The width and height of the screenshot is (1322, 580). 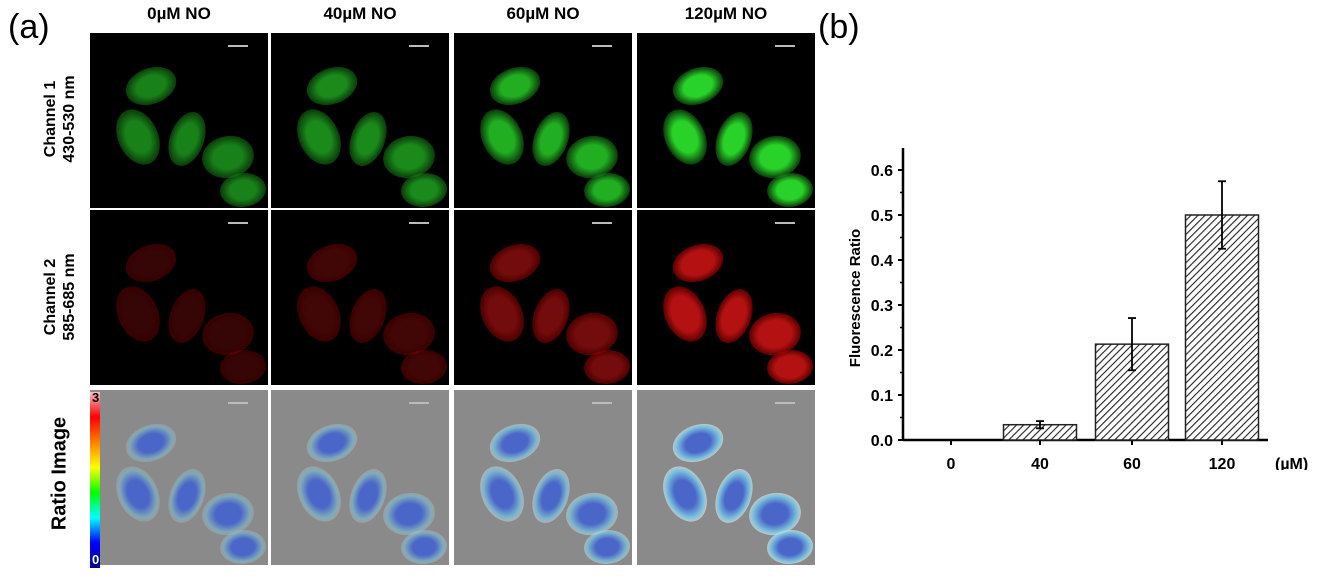 I want to click on x-tick-label: 40, so click(x=1040, y=463).